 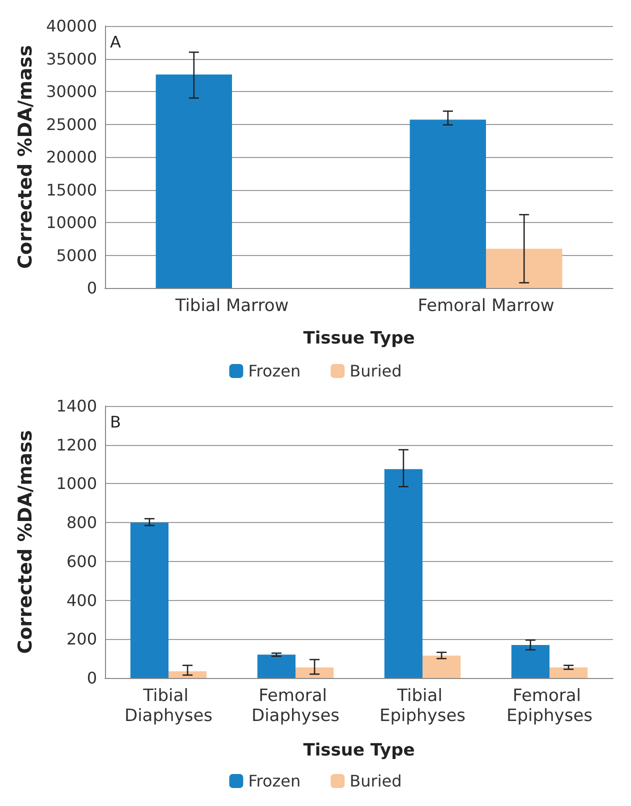 I want to click on y-tick-label: 600, so click(x=81, y=561).